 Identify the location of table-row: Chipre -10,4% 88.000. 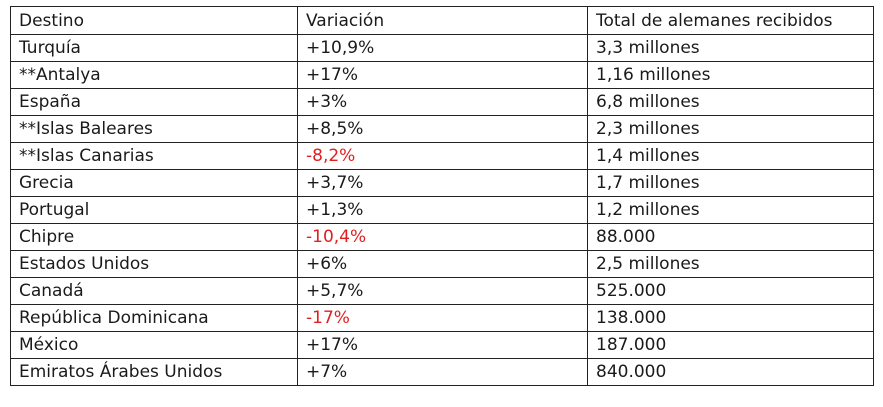
(442, 237).